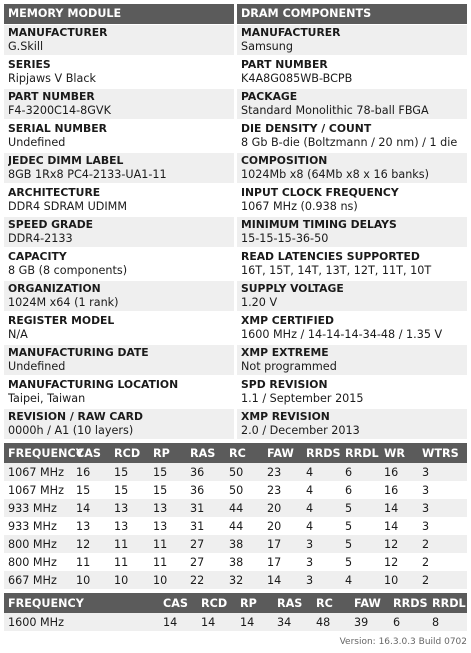 This screenshot has width=471, height=653. I want to click on table-cell-cas: 15, so click(91, 490).